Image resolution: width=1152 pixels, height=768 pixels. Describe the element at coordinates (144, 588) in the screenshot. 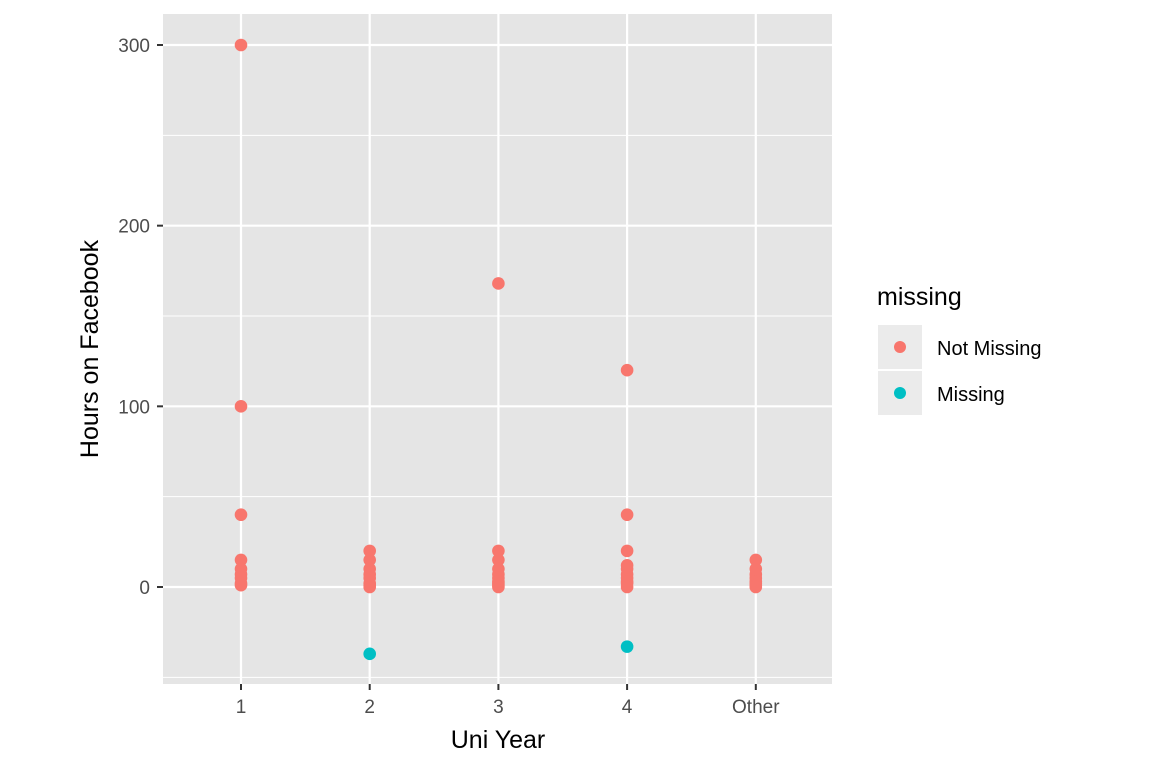

I see `y-tick-label: 0` at that location.